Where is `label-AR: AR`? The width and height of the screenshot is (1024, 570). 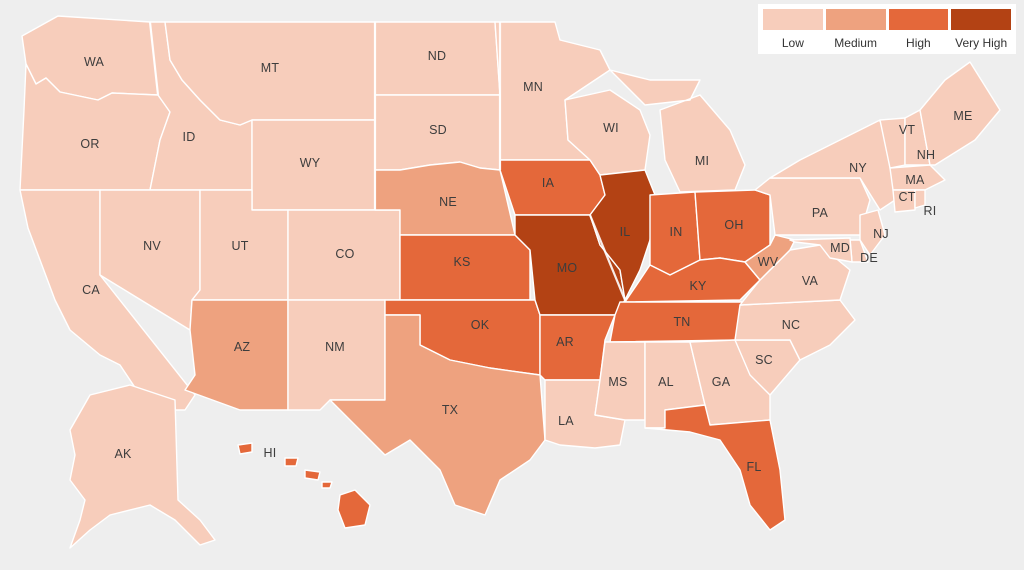
label-AR: AR is located at coordinates (565, 342).